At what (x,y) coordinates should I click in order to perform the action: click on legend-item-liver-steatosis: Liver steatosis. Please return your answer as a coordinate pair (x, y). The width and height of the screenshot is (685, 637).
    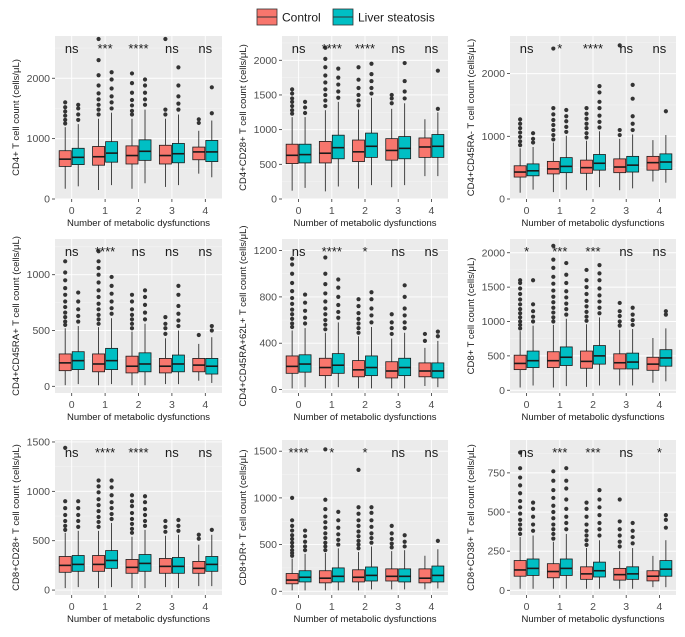
    Looking at the image, I should click on (383, 17).